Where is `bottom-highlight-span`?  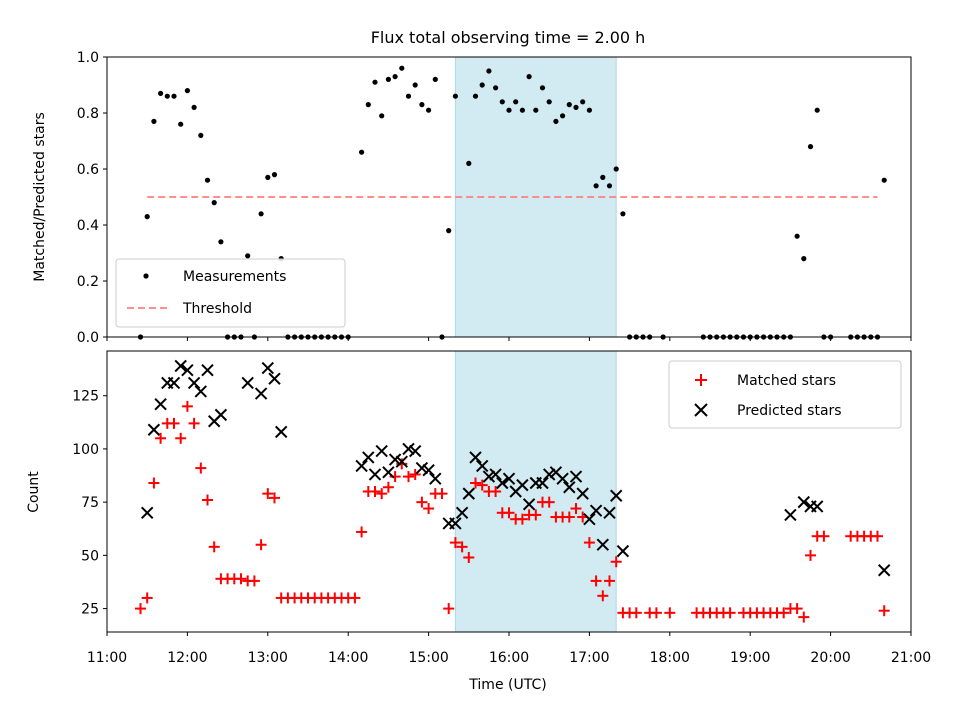
bottom-highlight-span is located at coordinates (535, 491).